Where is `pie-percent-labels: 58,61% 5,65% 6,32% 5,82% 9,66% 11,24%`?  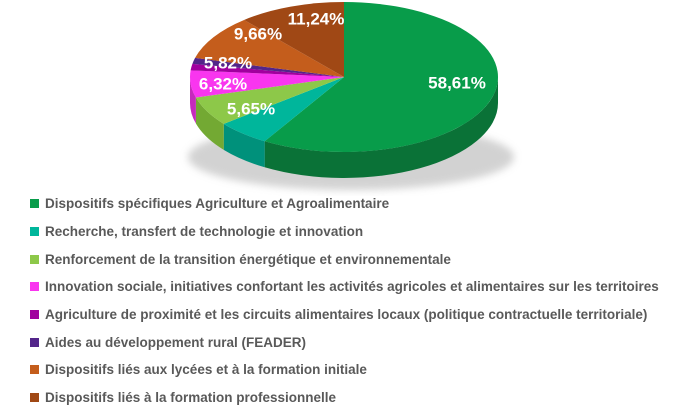 pie-percent-labels: 58,61% 5,65% 6,32% 5,82% 9,66% 11,24% is located at coordinates (342, 64).